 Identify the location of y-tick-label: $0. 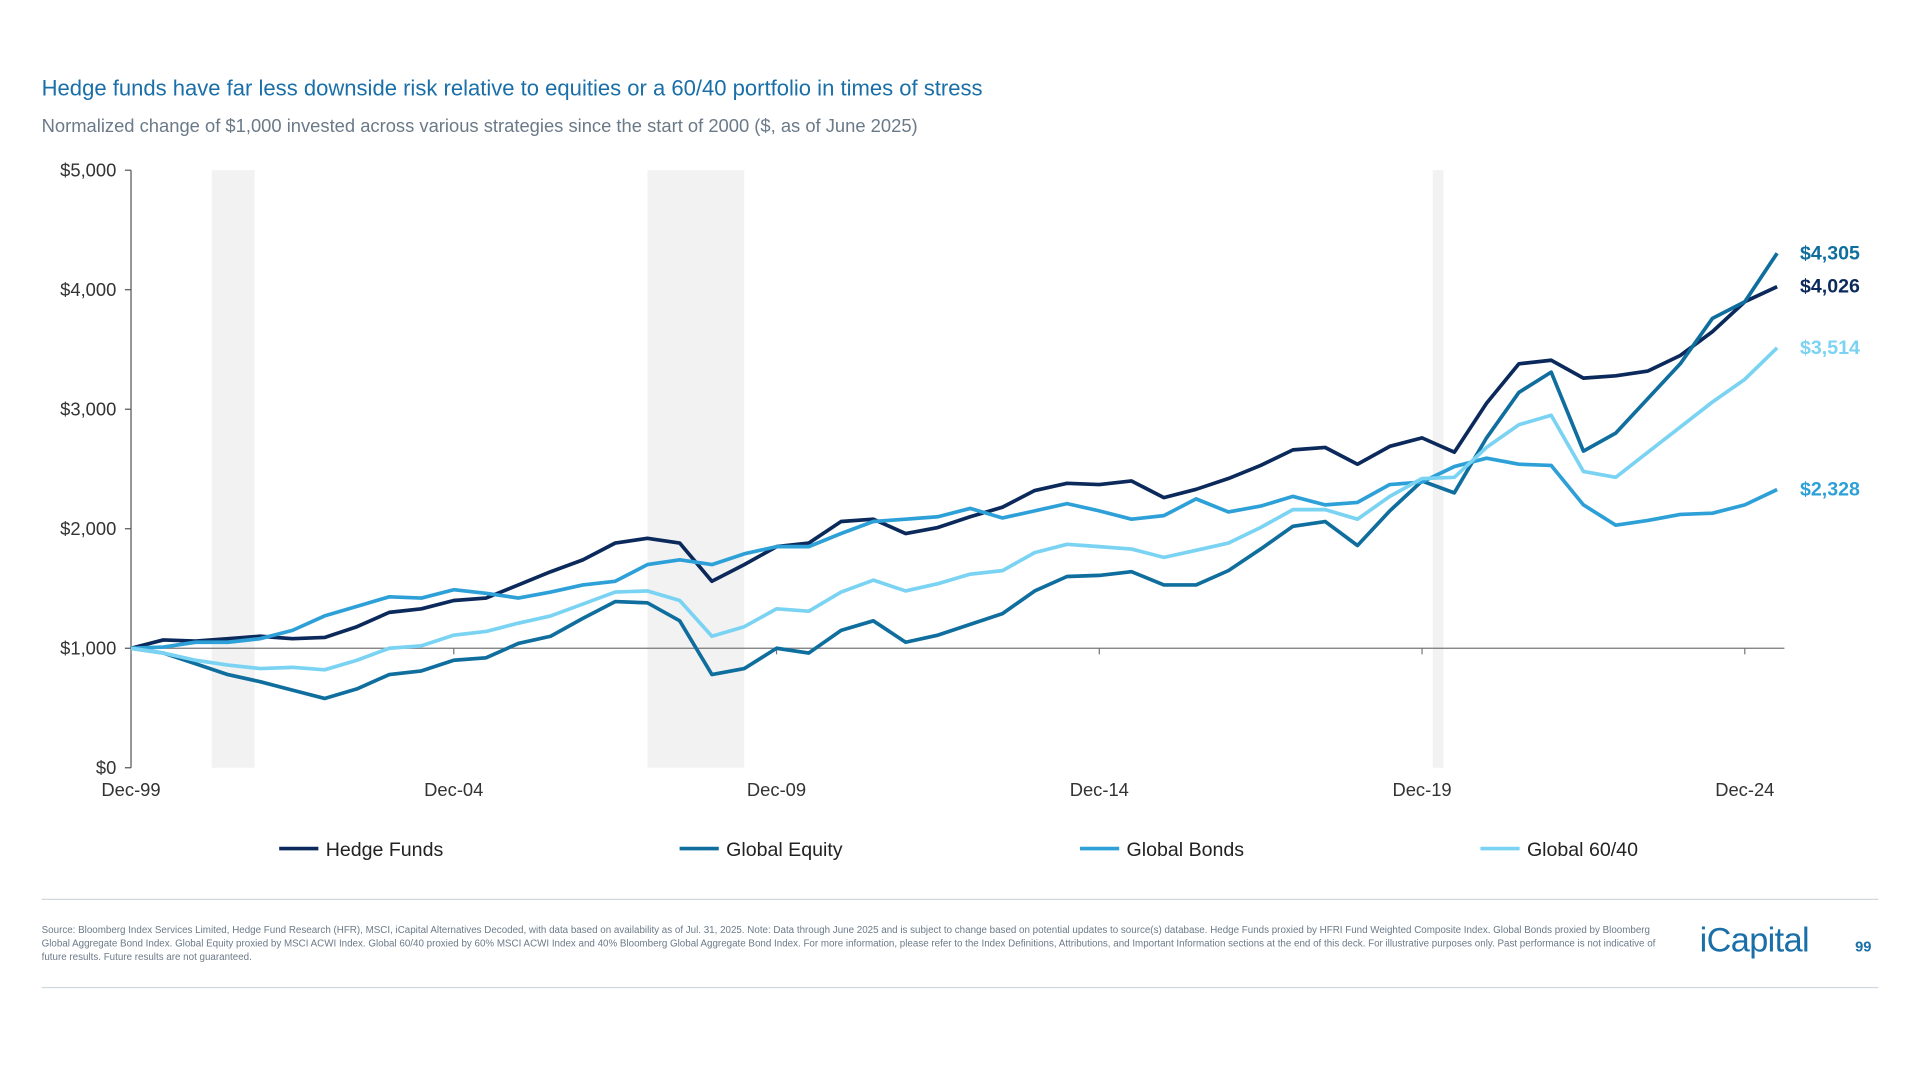
(106, 767).